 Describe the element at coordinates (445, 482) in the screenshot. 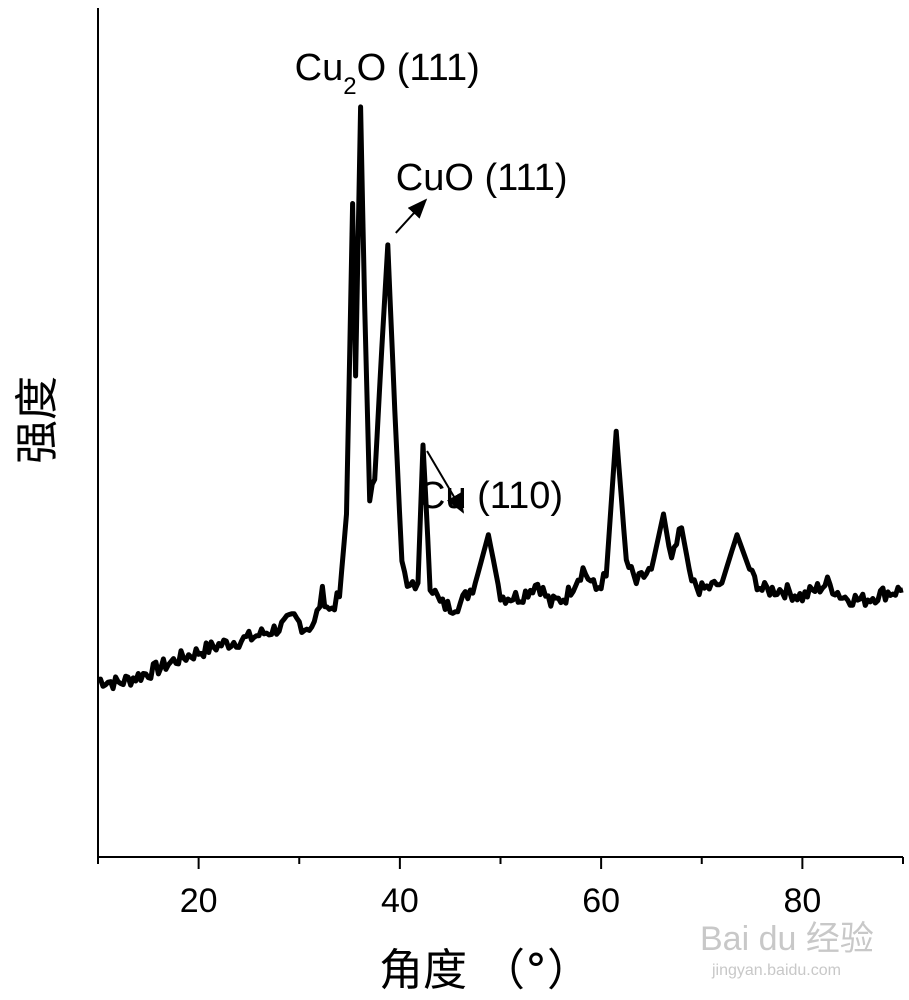

I see `annotation-arrow-cu` at that location.